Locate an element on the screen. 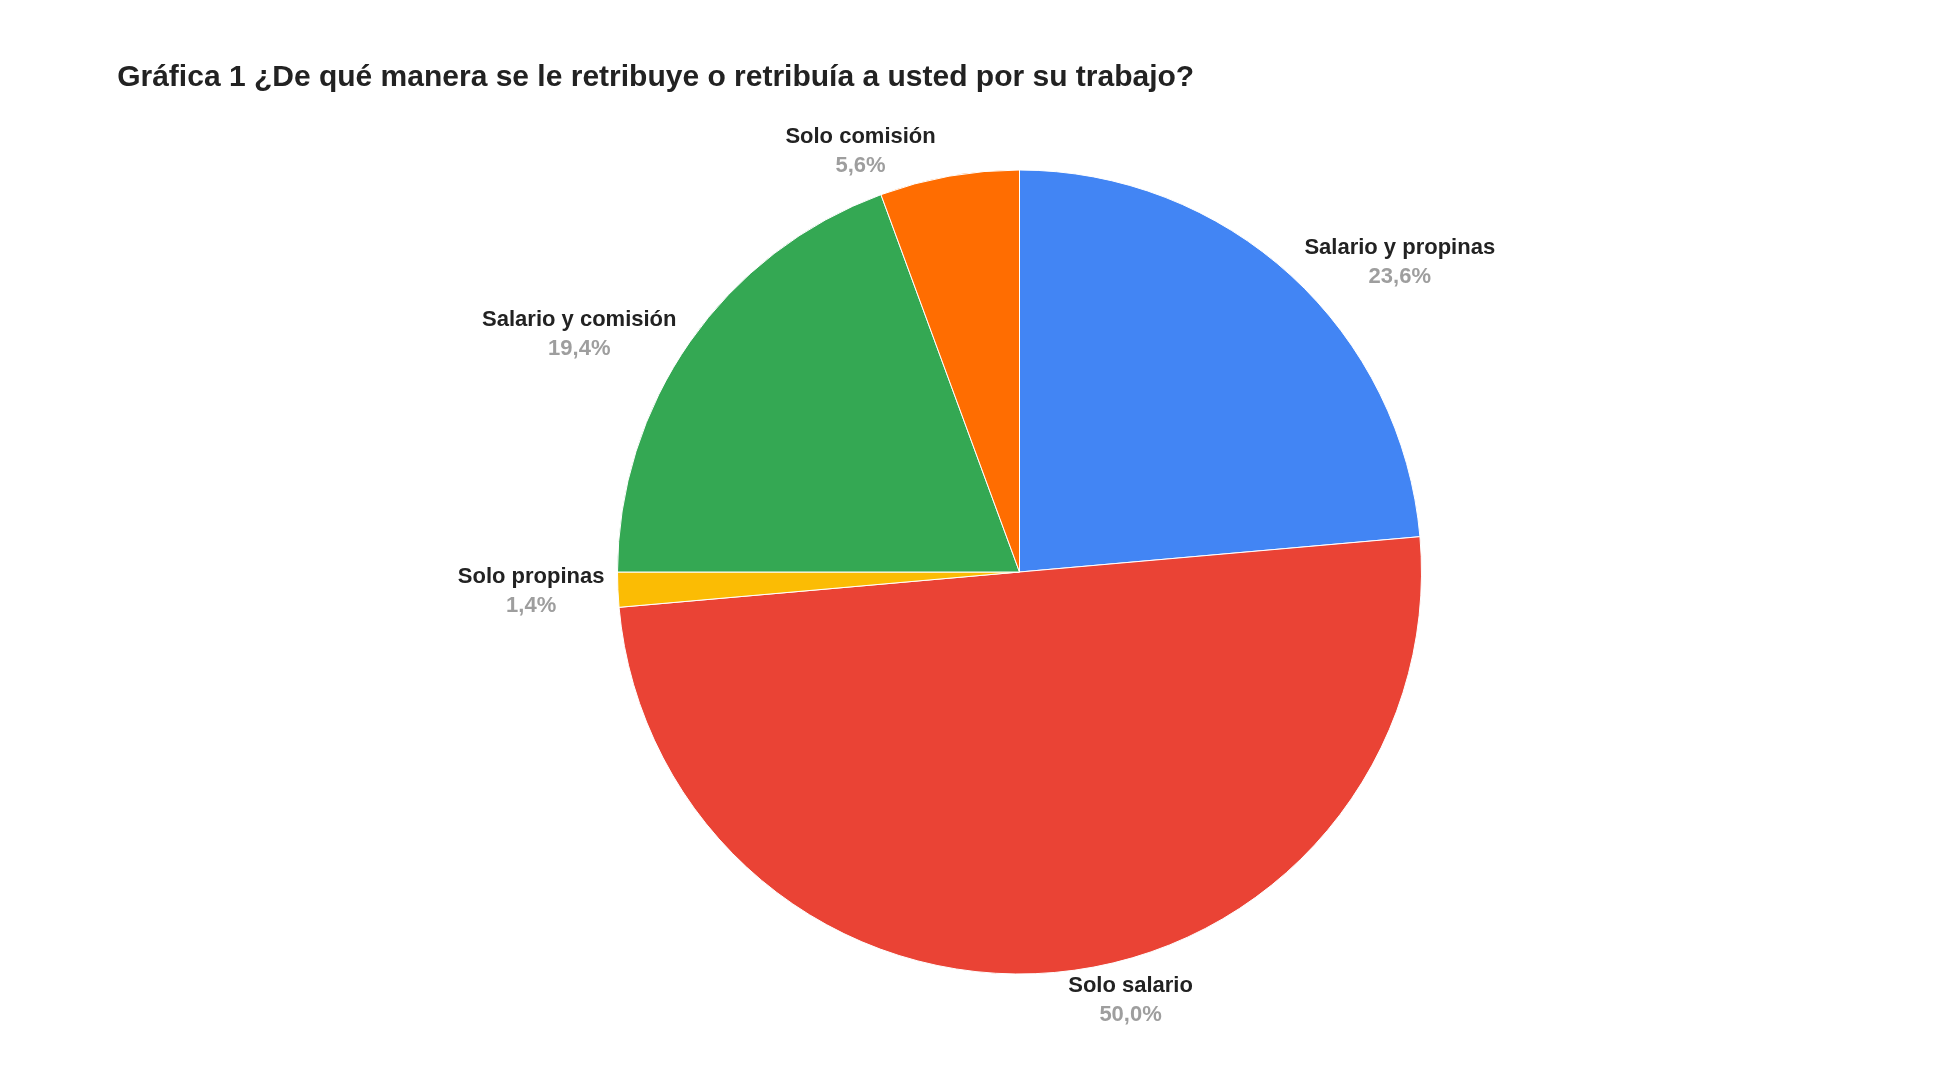 Image resolution: width=1953 pixels, height=1084 pixels. slice-label: Salario y propinas is located at coordinates (1400, 247).